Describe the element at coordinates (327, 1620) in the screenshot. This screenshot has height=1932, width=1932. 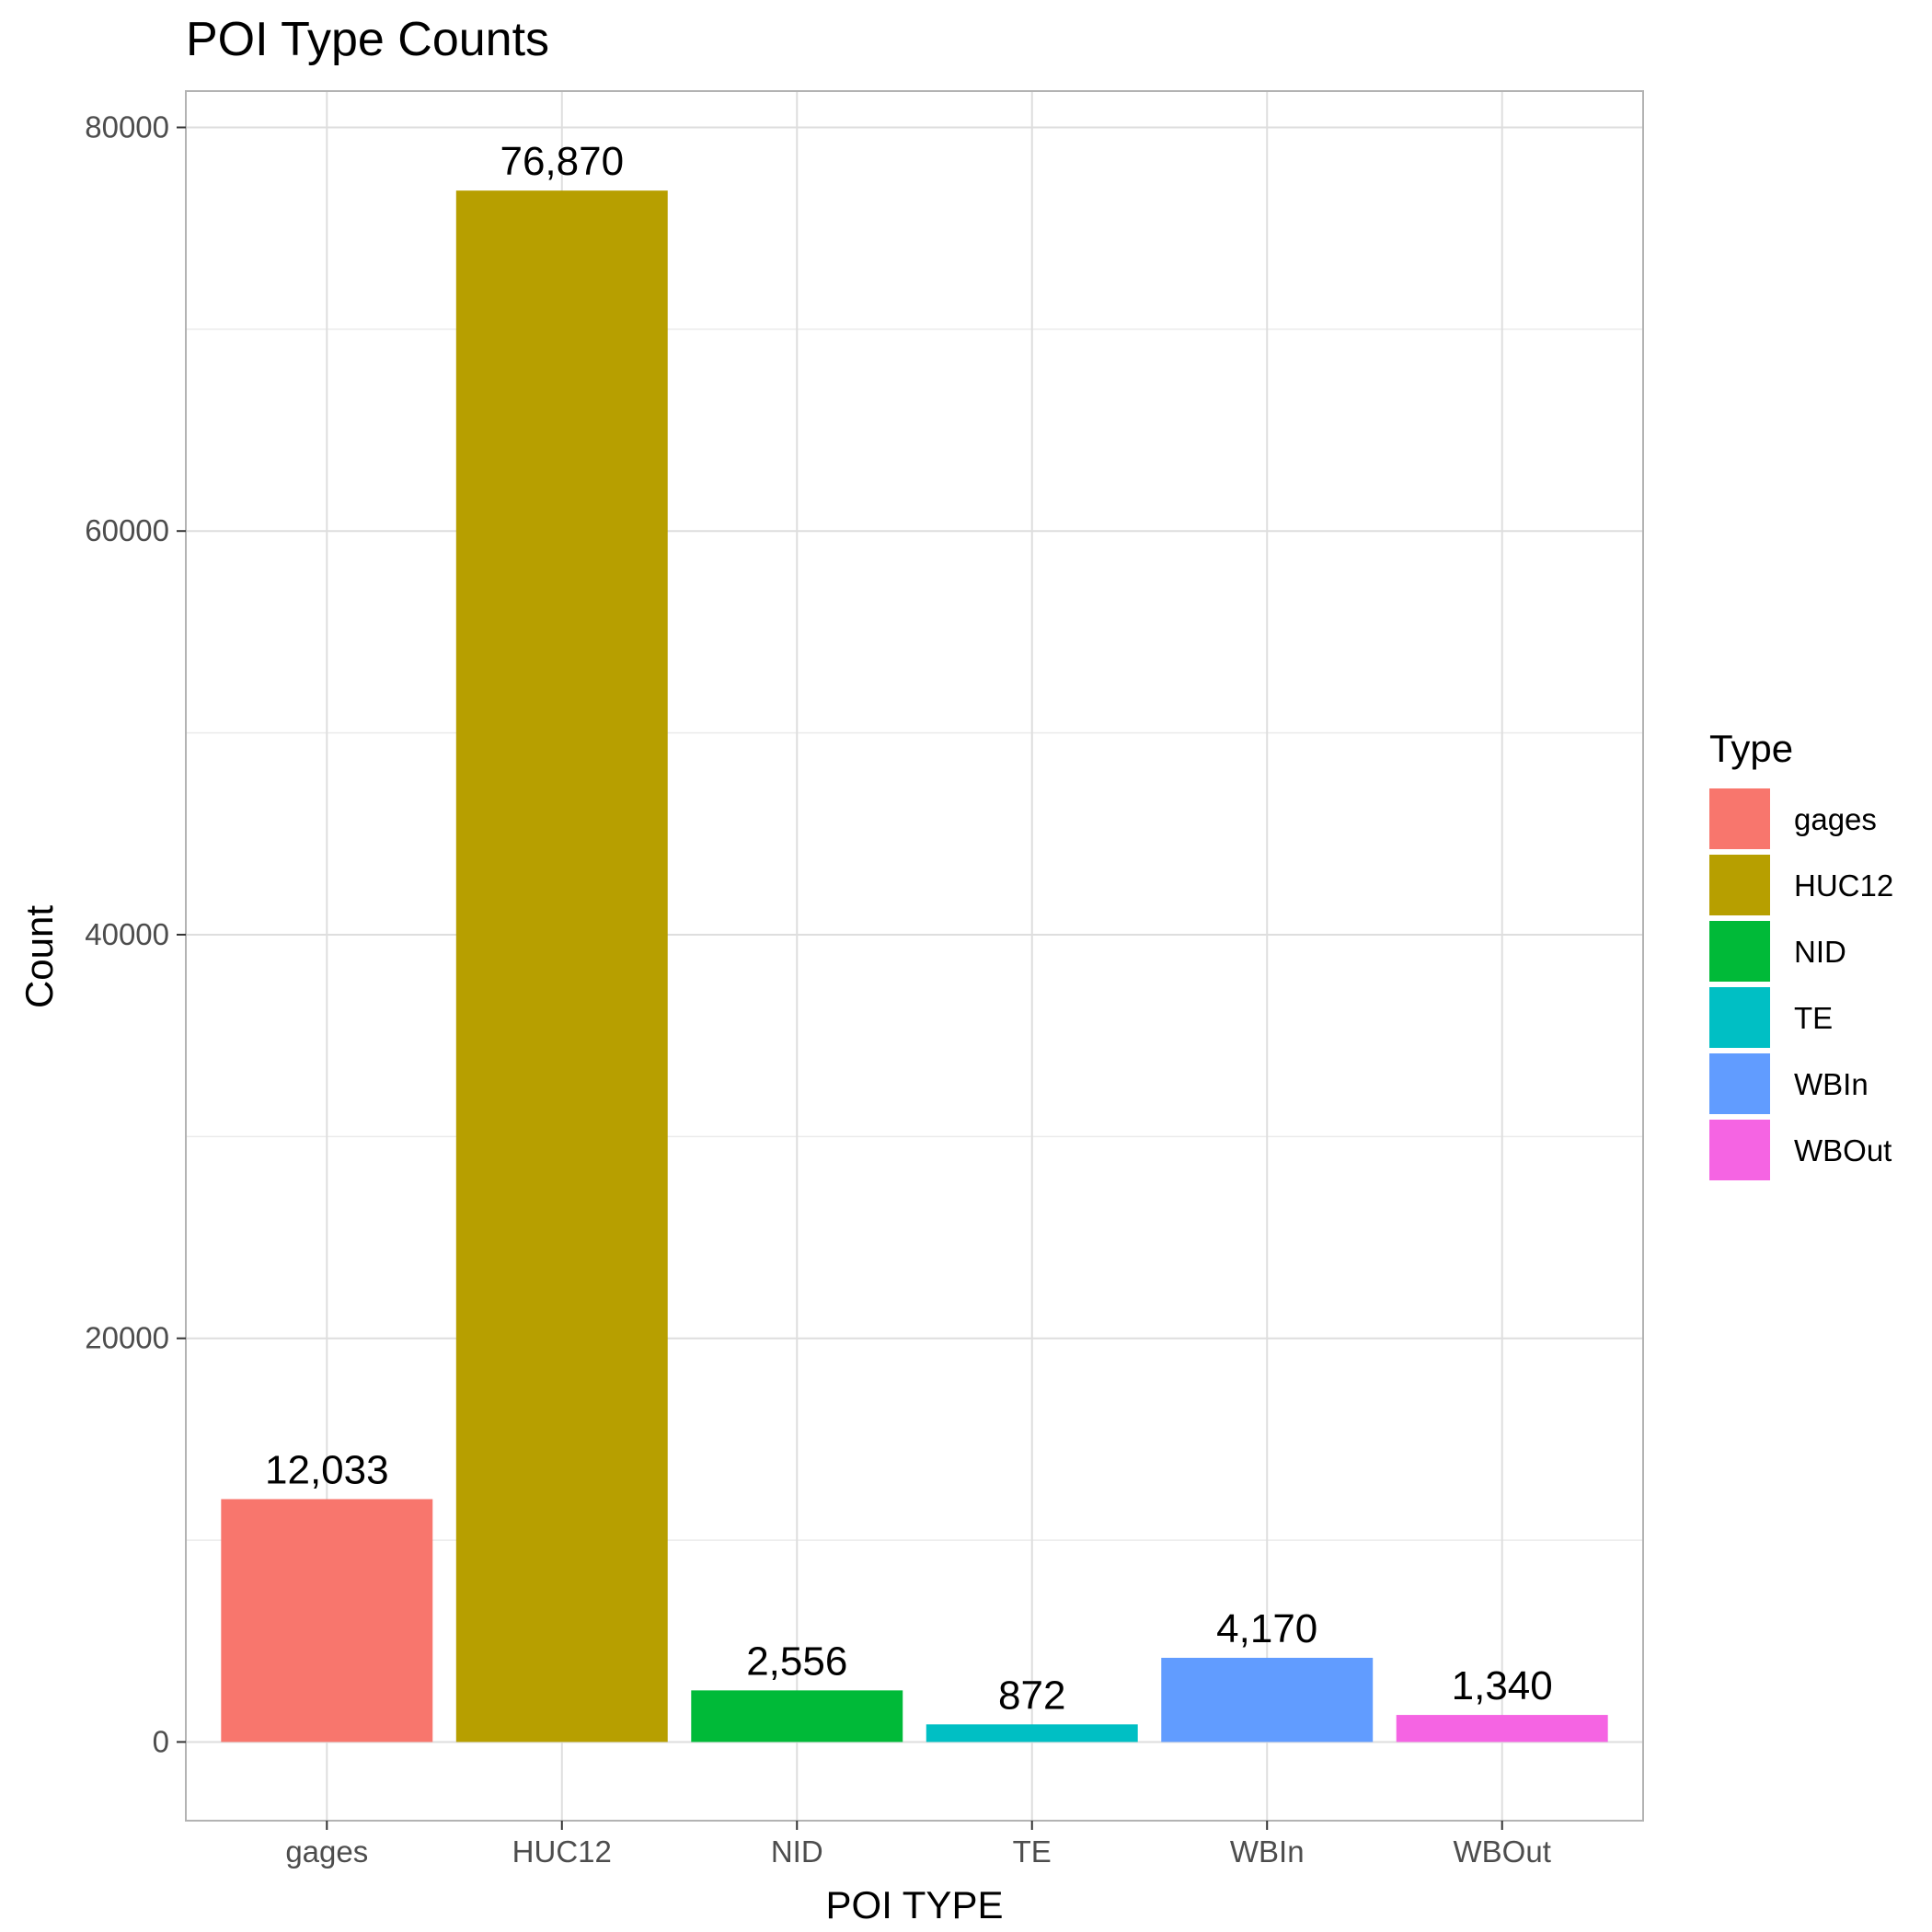
I see `bar-gages` at that location.